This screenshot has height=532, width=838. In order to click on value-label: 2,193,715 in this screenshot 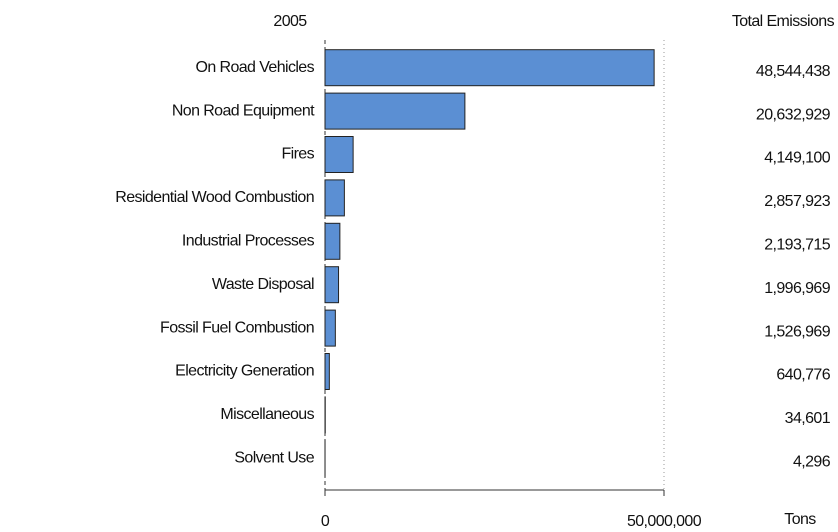, I will do `click(797, 245)`.